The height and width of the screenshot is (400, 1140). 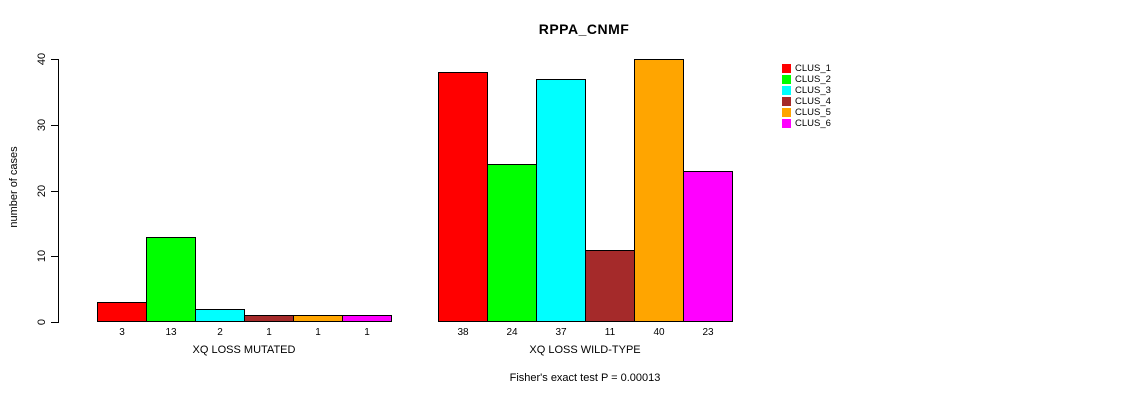 I want to click on legend-row: CLUS_1, so click(x=806, y=68).